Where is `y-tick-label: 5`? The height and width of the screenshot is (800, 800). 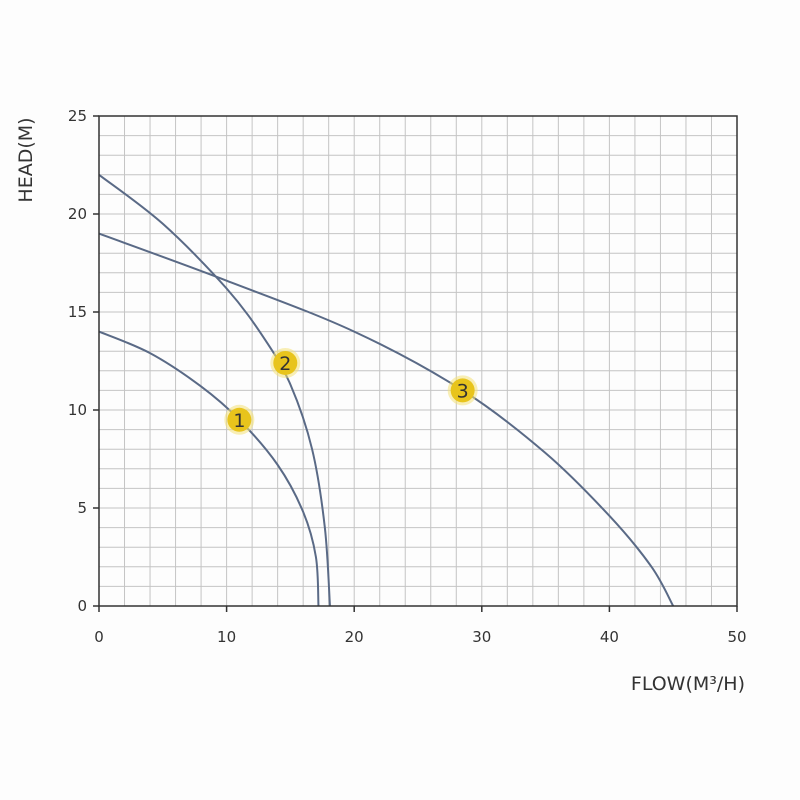
y-tick-label: 5 is located at coordinates (82, 508).